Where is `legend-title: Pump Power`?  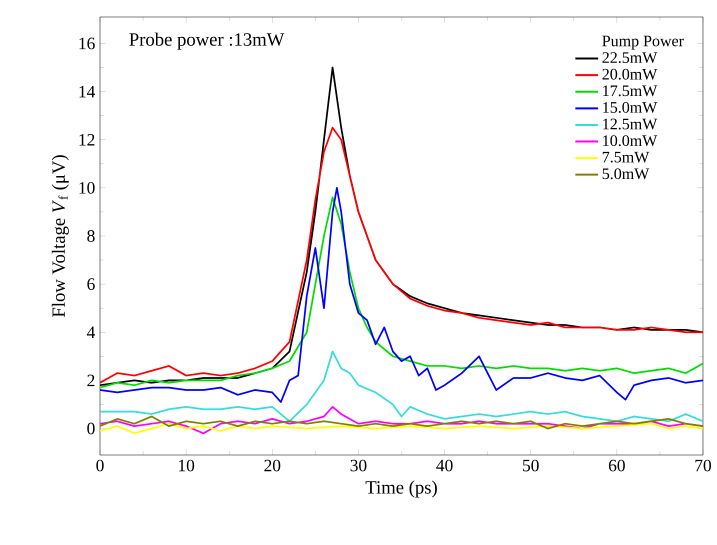
legend-title: Pump Power is located at coordinates (643, 43).